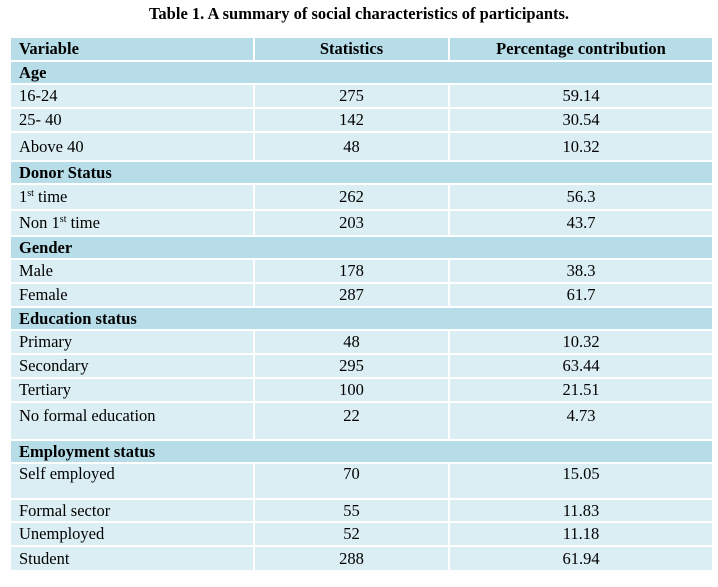 Image resolution: width=718 pixels, height=587 pixels. What do you see at coordinates (351, 197) in the screenshot?
I see `row-statistic: 262` at bounding box center [351, 197].